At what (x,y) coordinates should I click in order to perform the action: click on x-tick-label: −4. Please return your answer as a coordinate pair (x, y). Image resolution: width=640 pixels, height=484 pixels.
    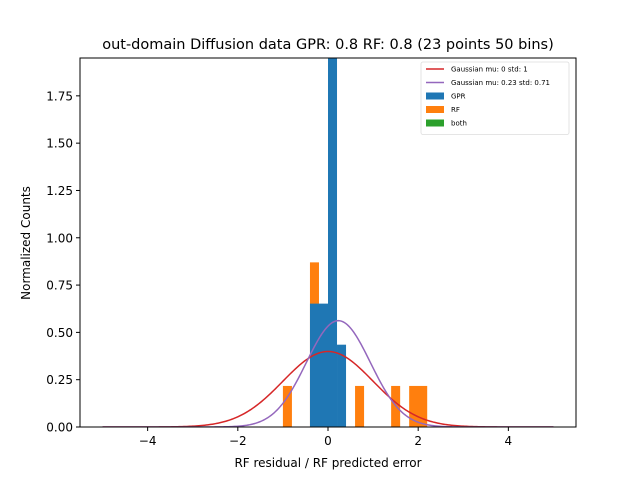
    Looking at the image, I should click on (148, 441).